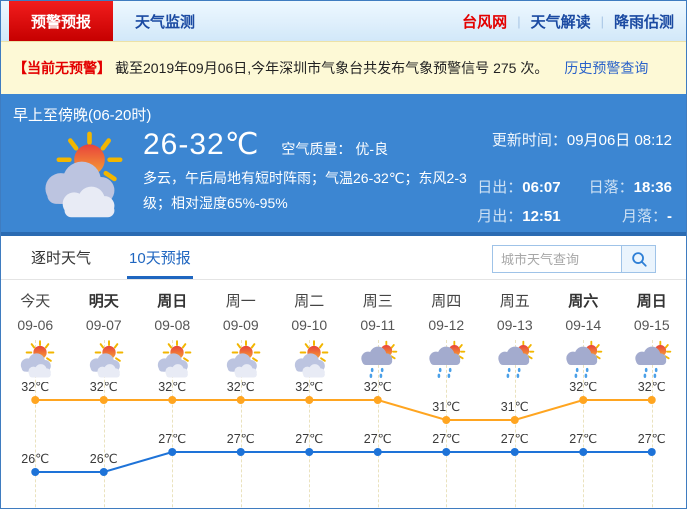 This screenshot has height=509, width=687. I want to click on current-weather-icon, so click(78, 195).